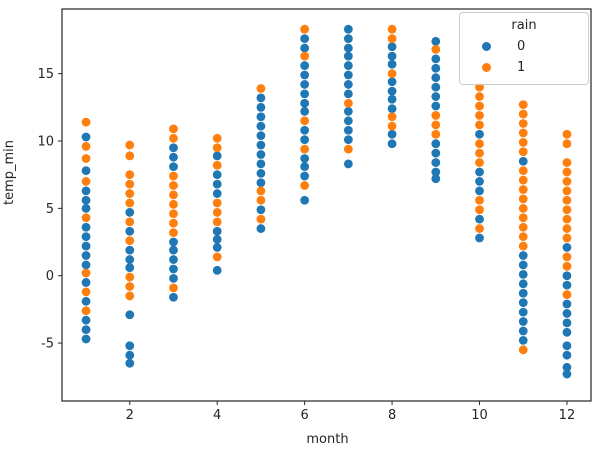 The width and height of the screenshot is (600, 455). I want to click on legend-label-rain-1: 1, so click(521, 67).